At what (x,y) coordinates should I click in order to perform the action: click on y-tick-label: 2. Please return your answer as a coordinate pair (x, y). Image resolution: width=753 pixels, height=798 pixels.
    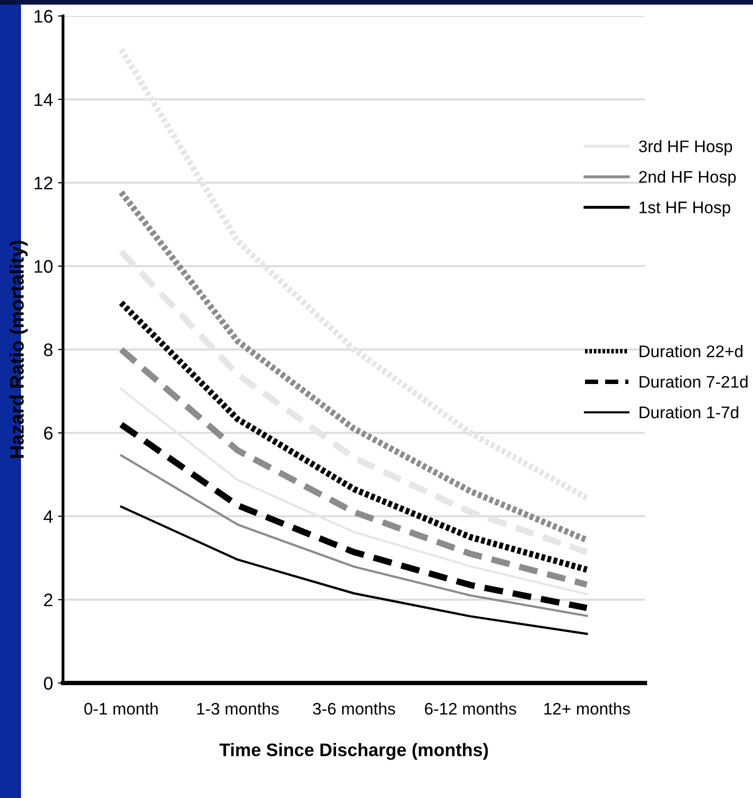
    Looking at the image, I should click on (48, 600).